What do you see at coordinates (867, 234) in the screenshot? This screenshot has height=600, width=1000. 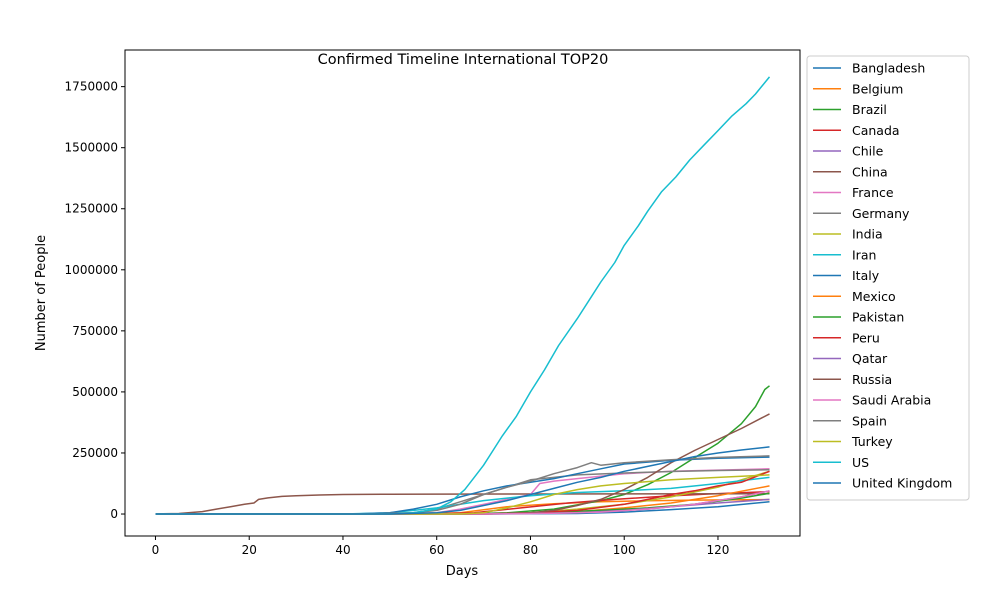 I see `legend-label: India` at bounding box center [867, 234].